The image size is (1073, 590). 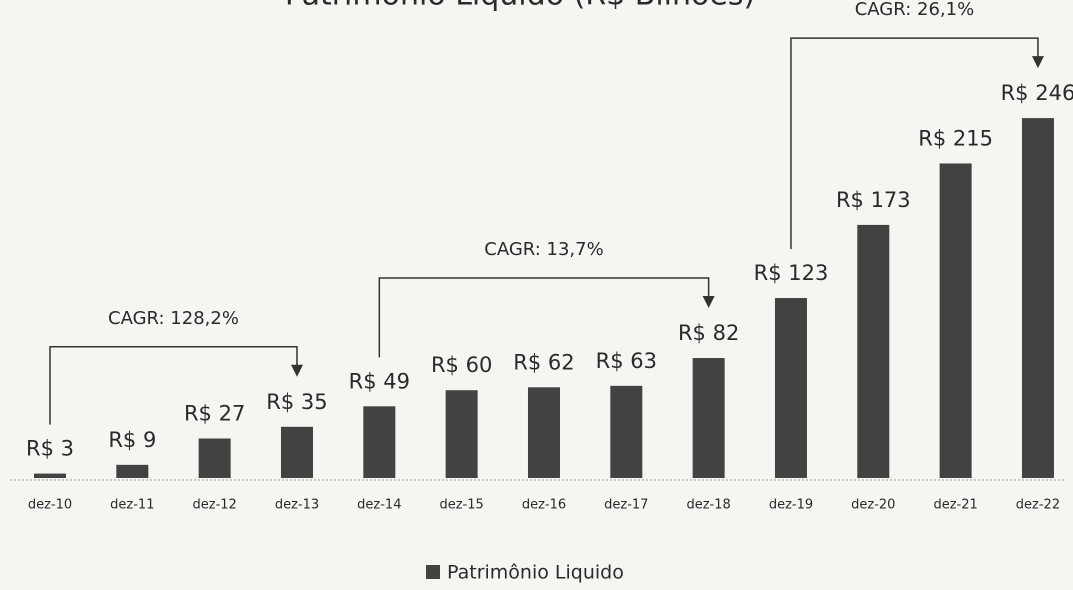 I want to click on cagr-label: CAGR: 13,7%, so click(x=543, y=249).